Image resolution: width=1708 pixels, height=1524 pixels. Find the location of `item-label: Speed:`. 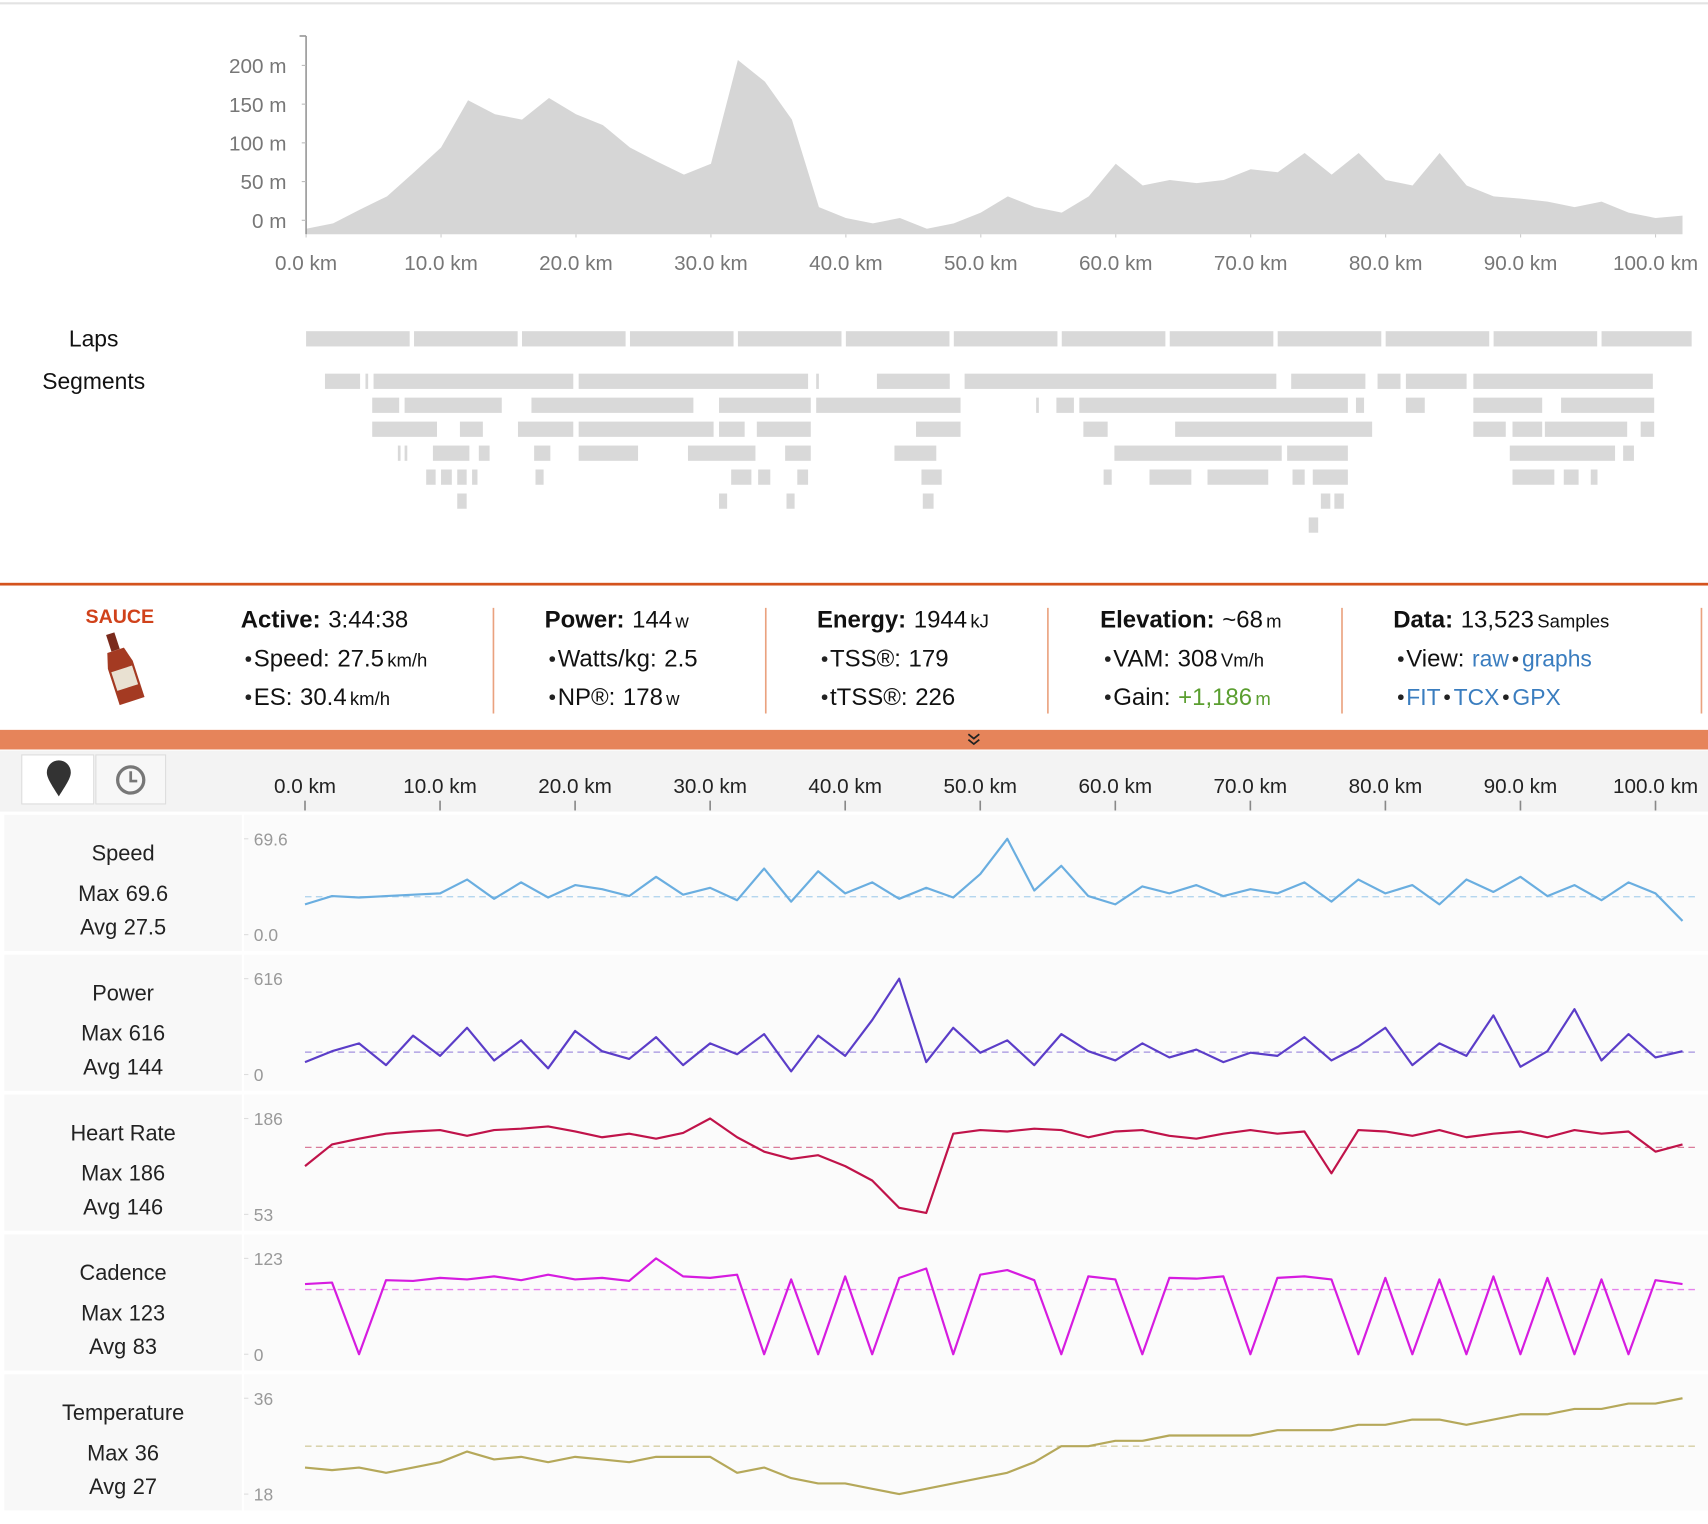

item-label: Speed: is located at coordinates (292, 659).